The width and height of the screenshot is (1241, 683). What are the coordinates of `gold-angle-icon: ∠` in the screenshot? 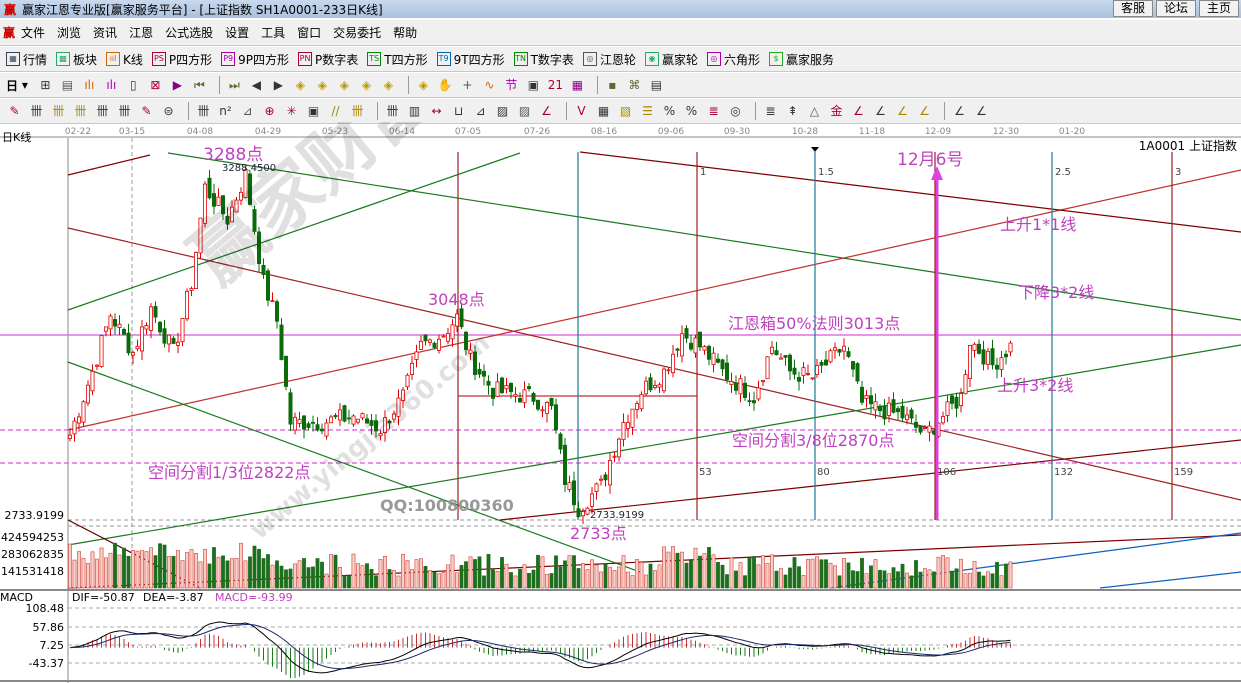 It's located at (902, 111).